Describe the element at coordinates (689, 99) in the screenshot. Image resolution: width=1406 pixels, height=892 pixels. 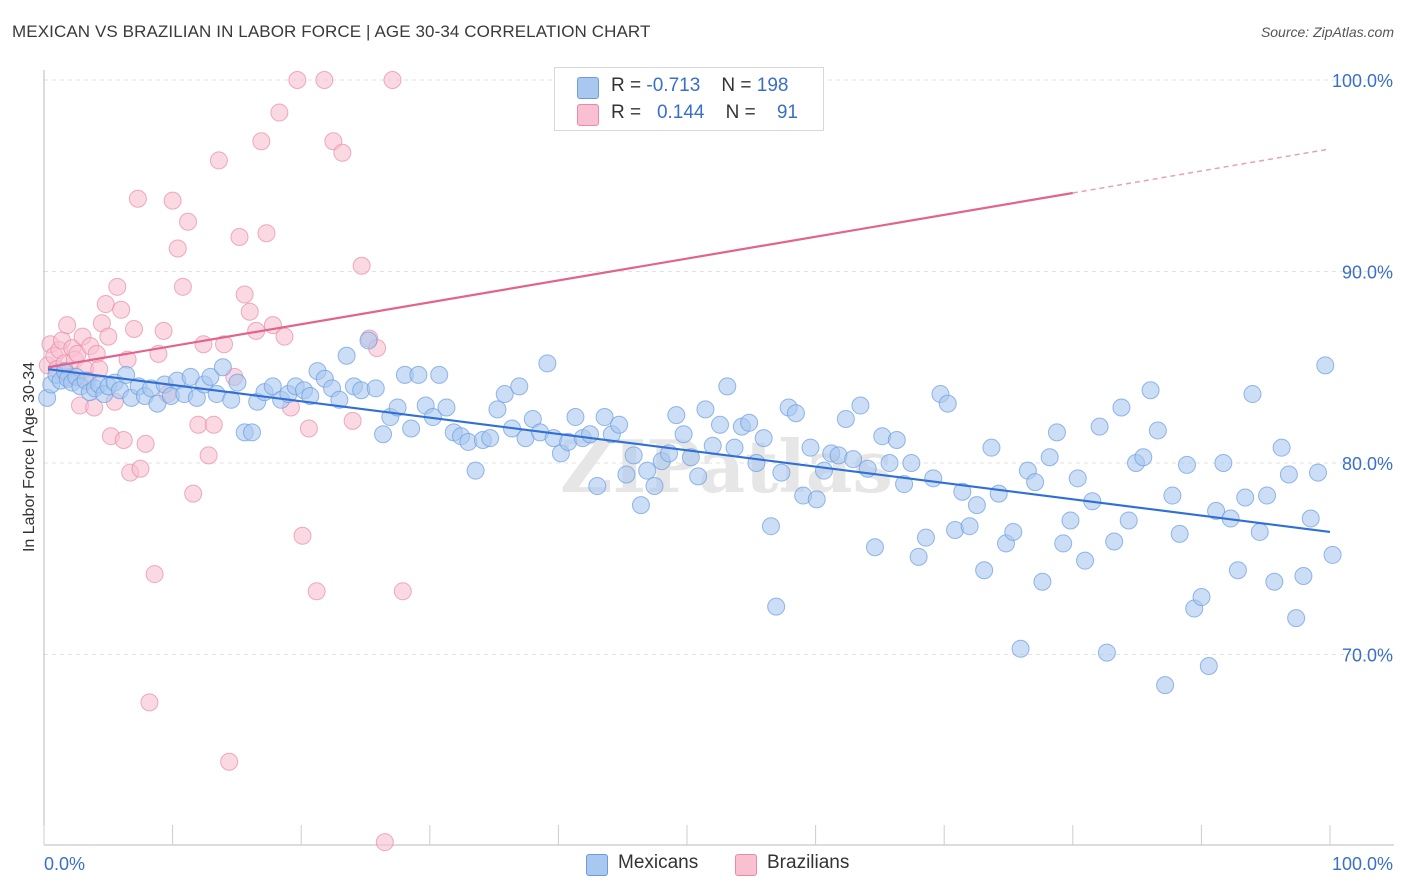
I see `stats-legend: R = -0.713 N = 198 R = 0.144 N = 91` at that location.